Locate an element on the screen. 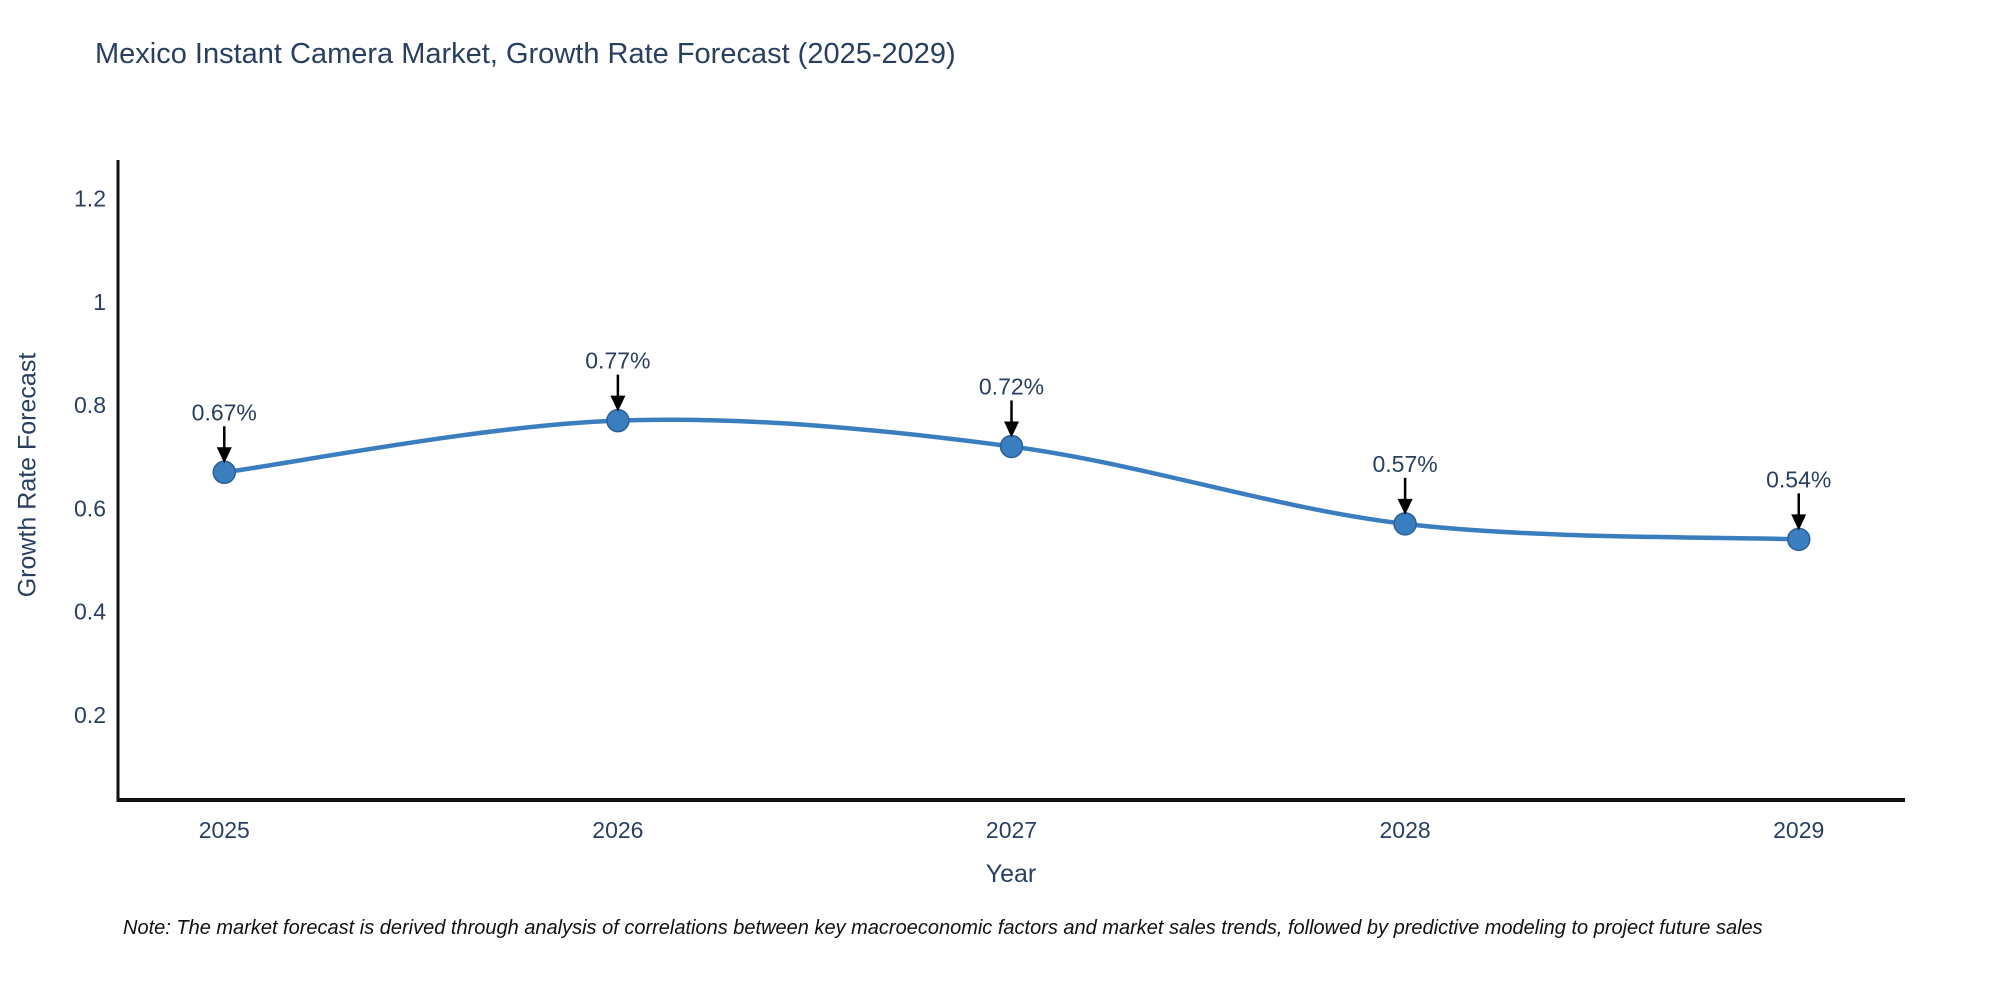 The image size is (2000, 1000). y-tick-label: 0.4 is located at coordinates (90, 612).